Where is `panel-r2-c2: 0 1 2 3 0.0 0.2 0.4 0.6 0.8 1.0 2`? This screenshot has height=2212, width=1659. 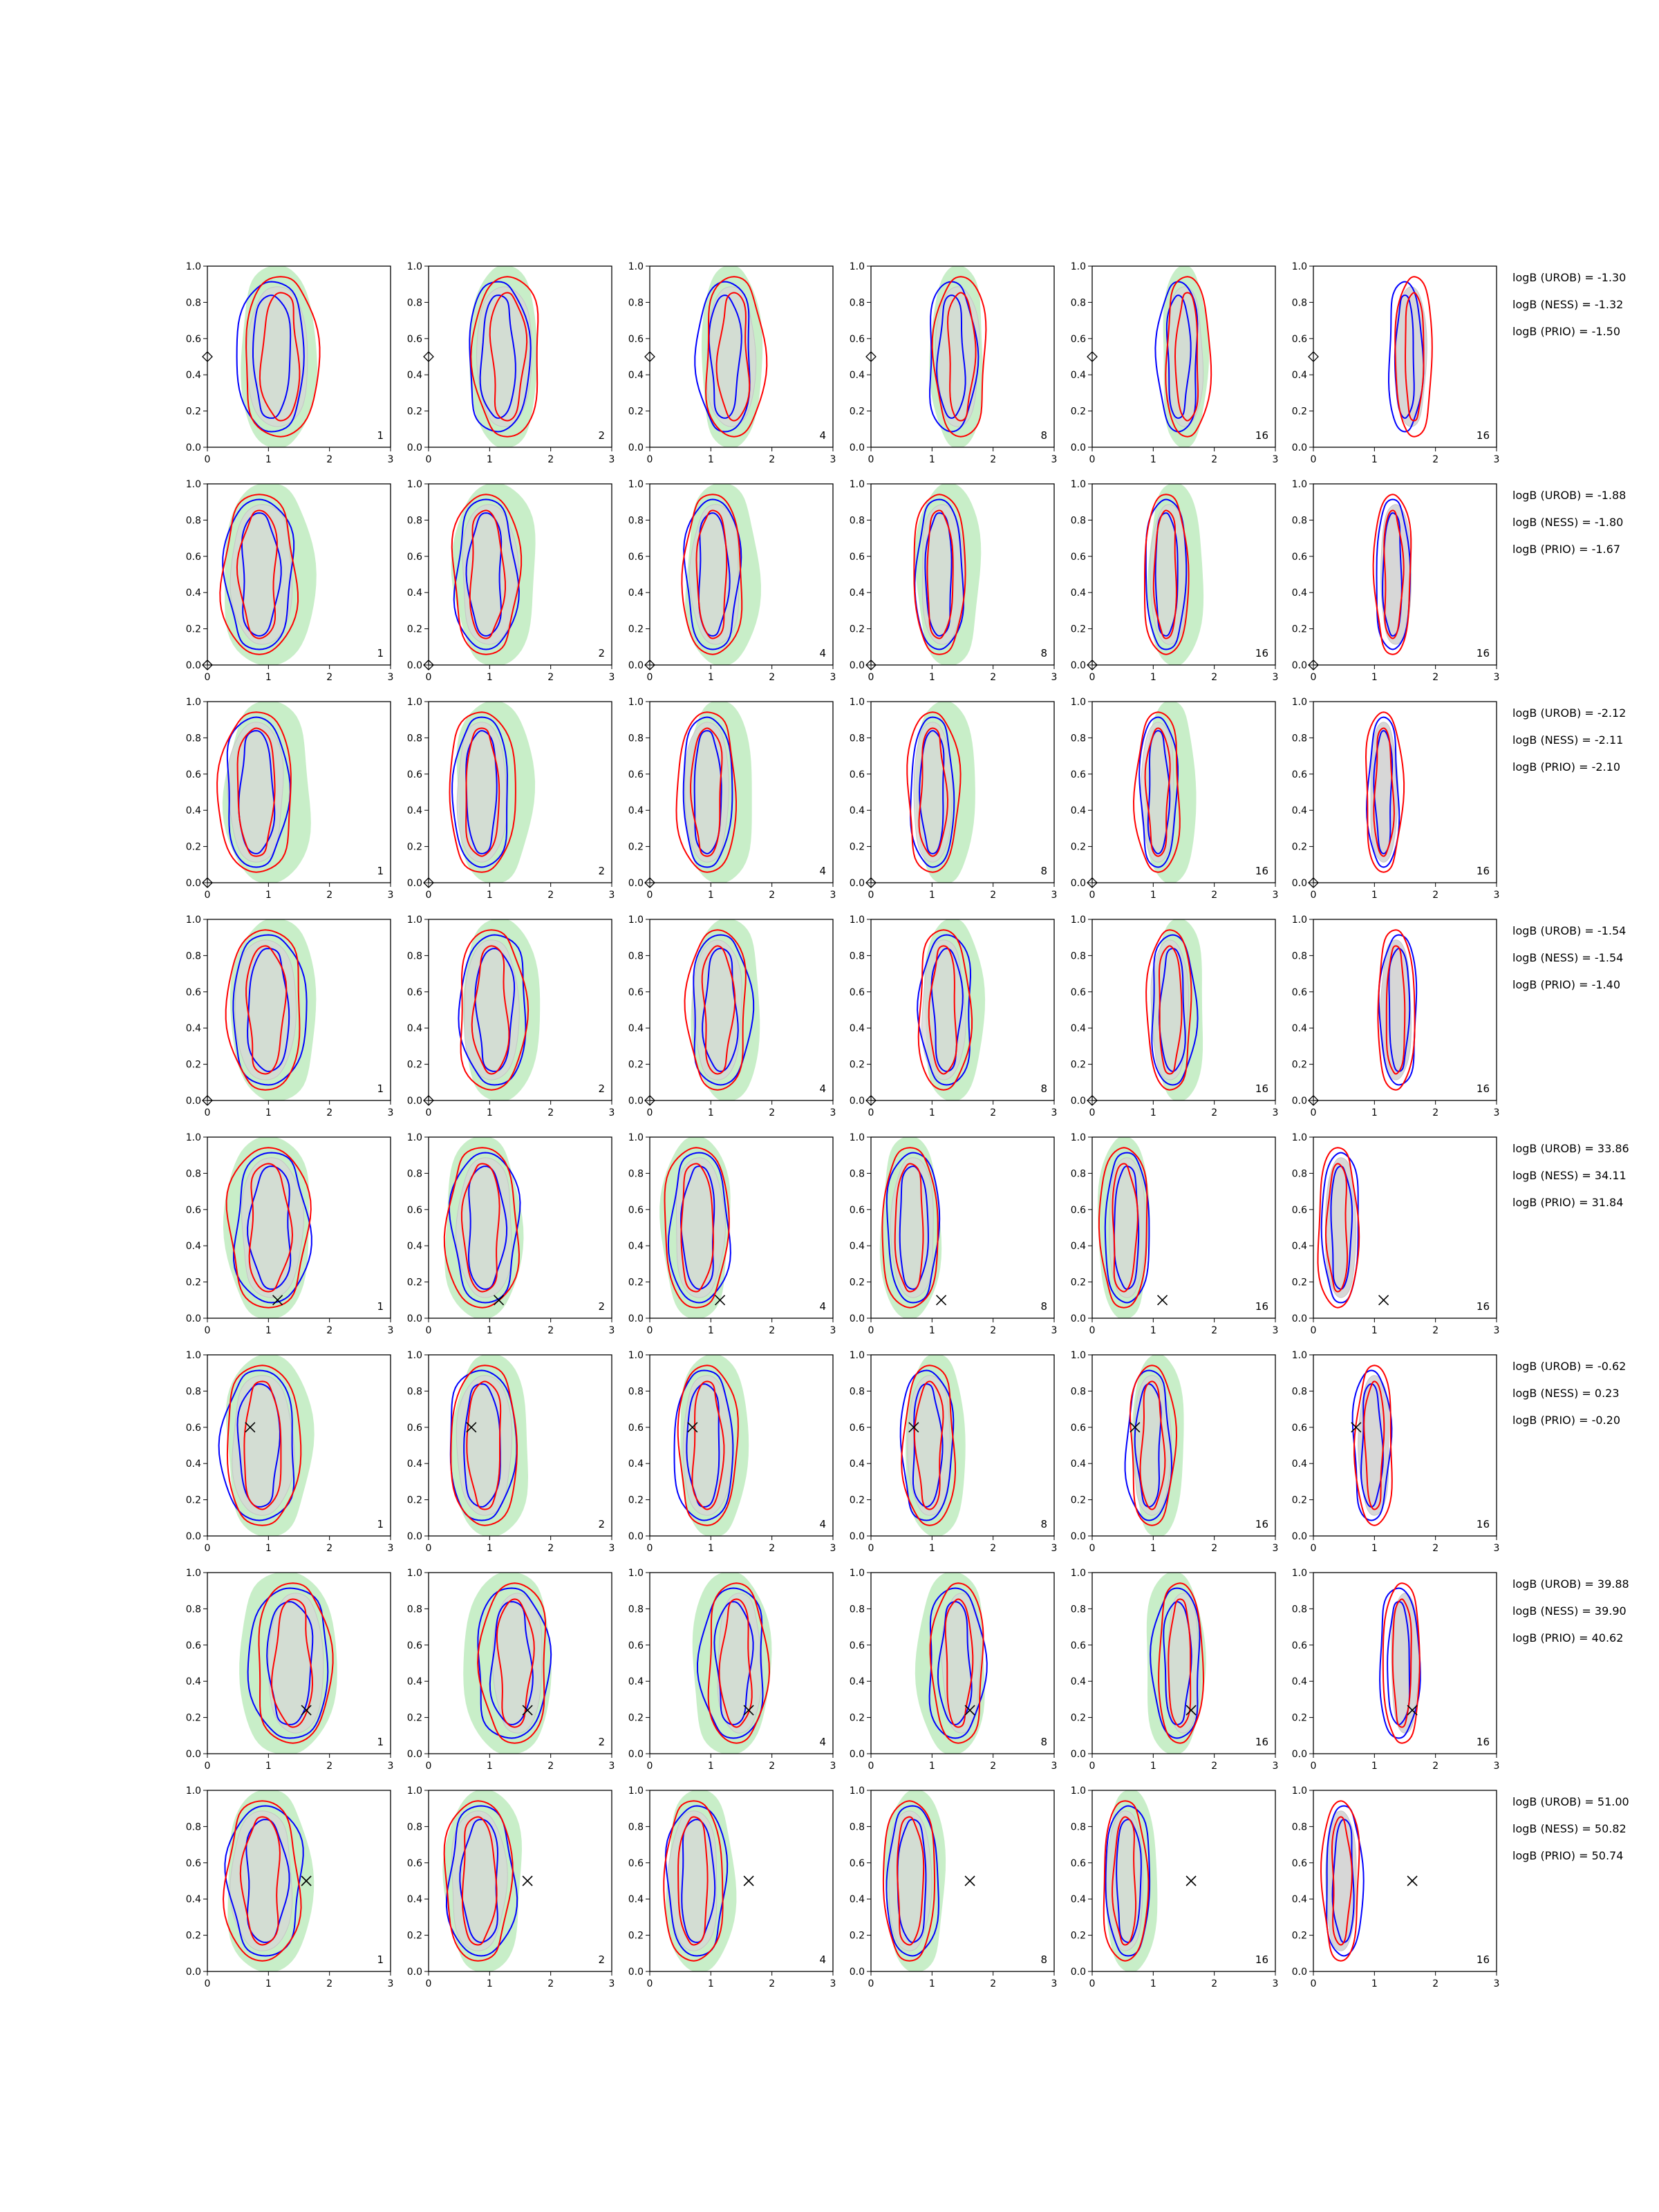
panel-r2-c2: 0 1 2 3 0.0 0.2 0.4 0.6 0.8 1.0 2 is located at coordinates (511, 581).